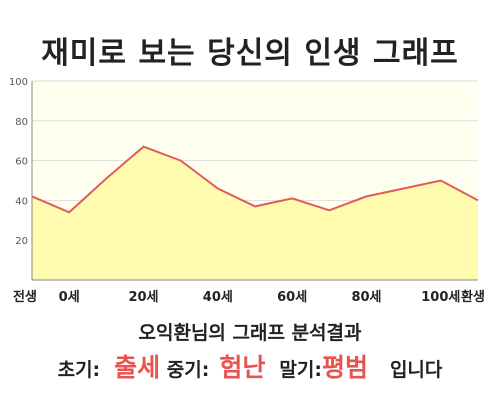  What do you see at coordinates (292, 297) in the screenshot?
I see `x-tick-label: 60세` at bounding box center [292, 297].